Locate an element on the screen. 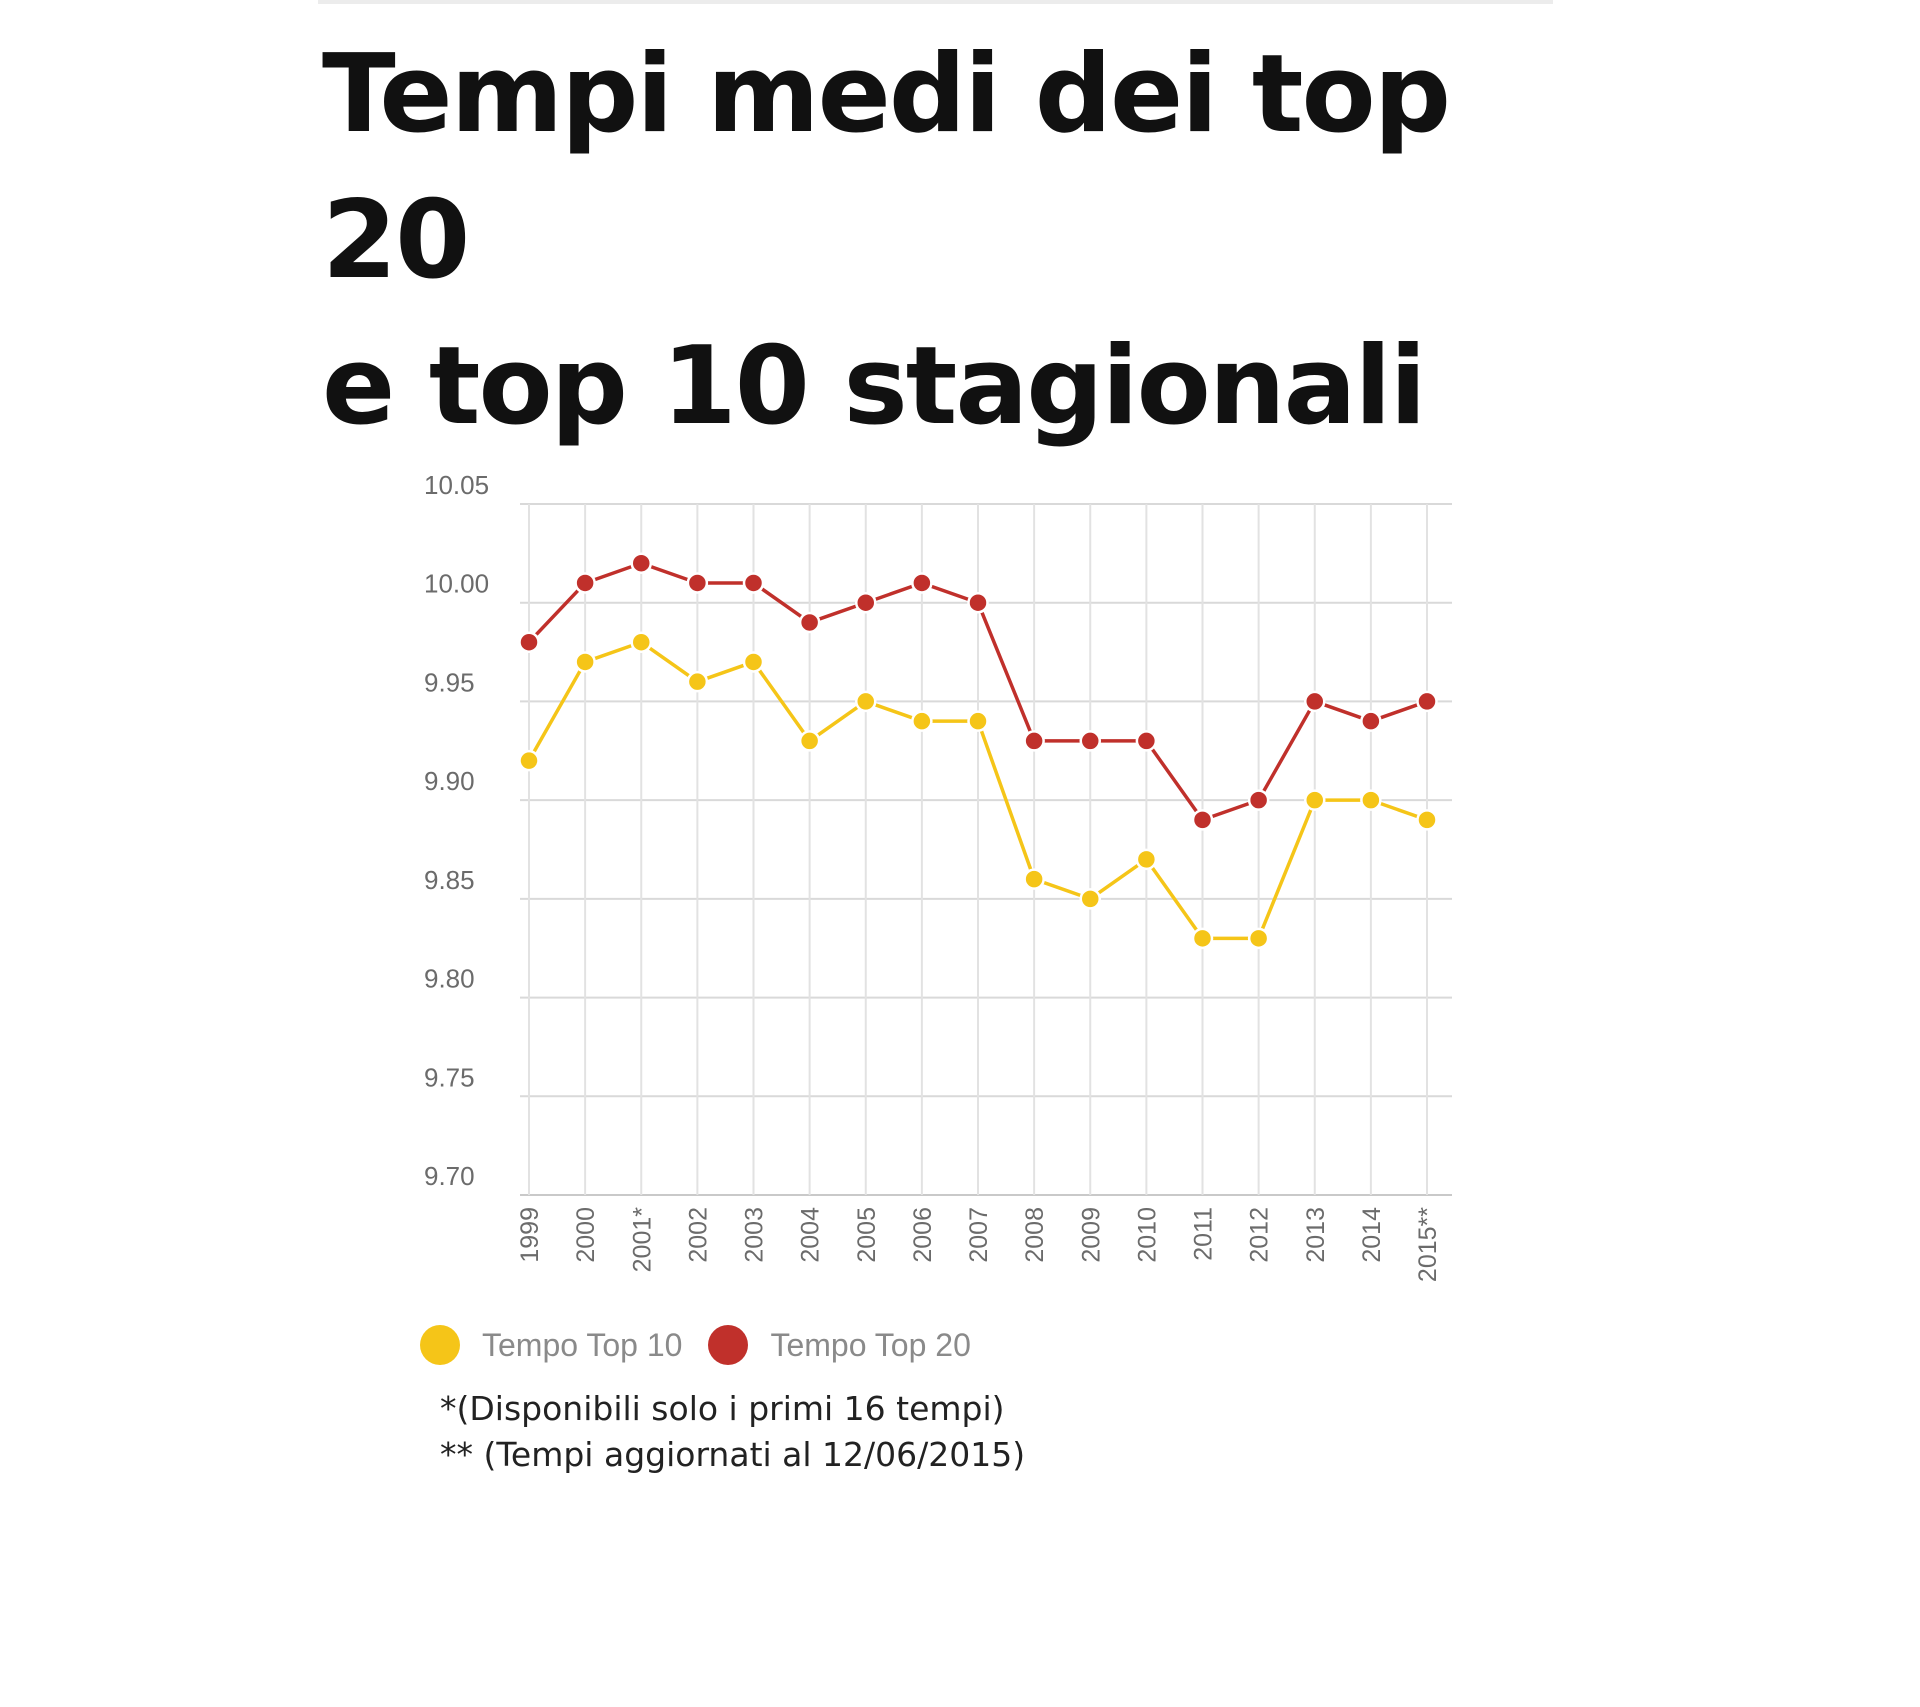  legend-item-top10: Tempo Top 10 is located at coordinates (551, 1345).